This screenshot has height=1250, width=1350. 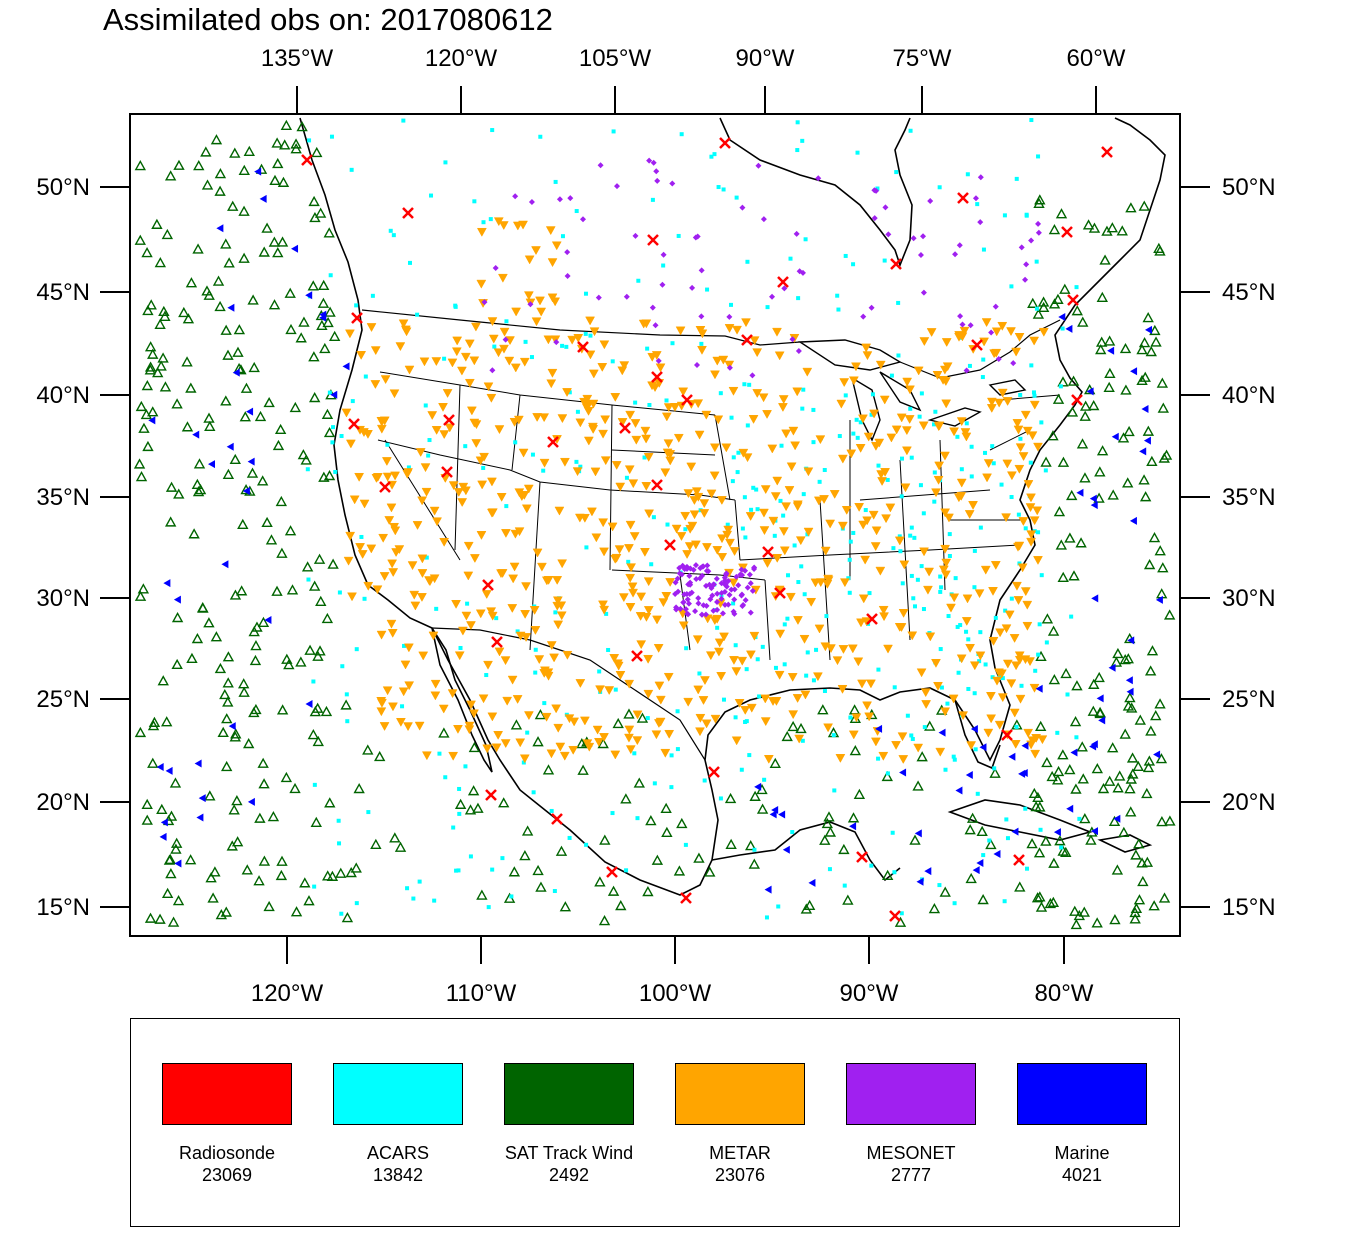 What do you see at coordinates (569, 1175) in the screenshot?
I see `legend-count: 2492` at bounding box center [569, 1175].